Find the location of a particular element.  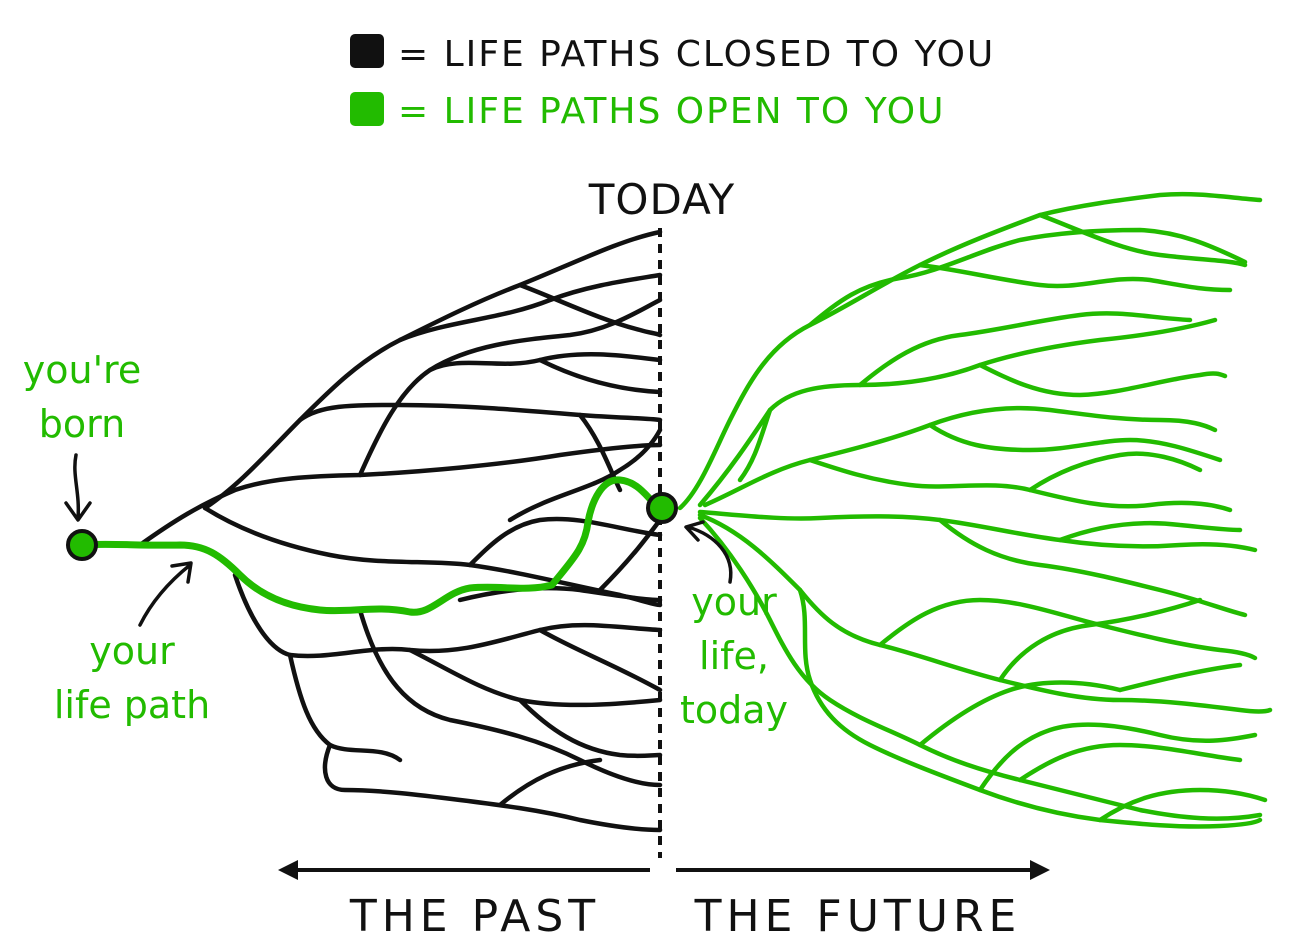

born-annotation: you're born is located at coordinates (82, 435).